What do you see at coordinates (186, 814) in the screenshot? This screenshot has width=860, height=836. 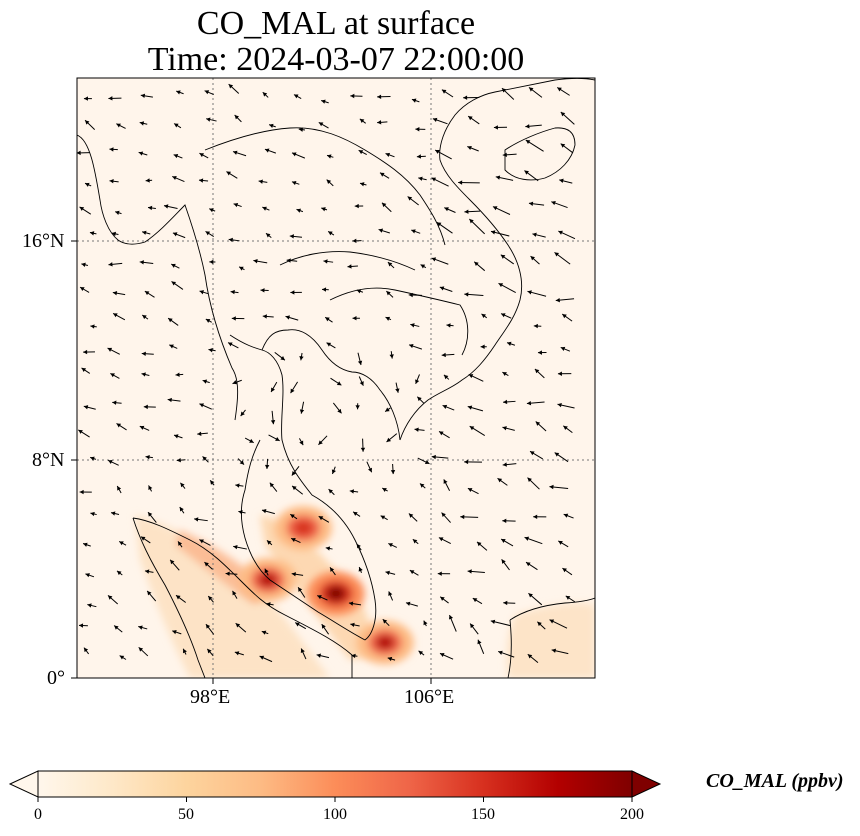 I see `colorbar-tick-label: 50` at bounding box center [186, 814].